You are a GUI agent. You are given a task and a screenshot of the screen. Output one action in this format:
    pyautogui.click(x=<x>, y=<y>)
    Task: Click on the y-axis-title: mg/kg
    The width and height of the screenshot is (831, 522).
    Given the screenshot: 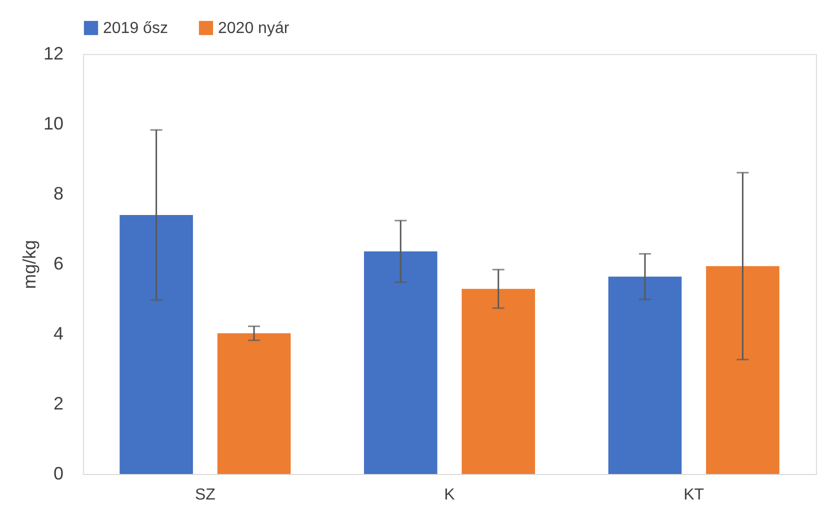 What is the action you would take?
    pyautogui.click(x=29, y=265)
    